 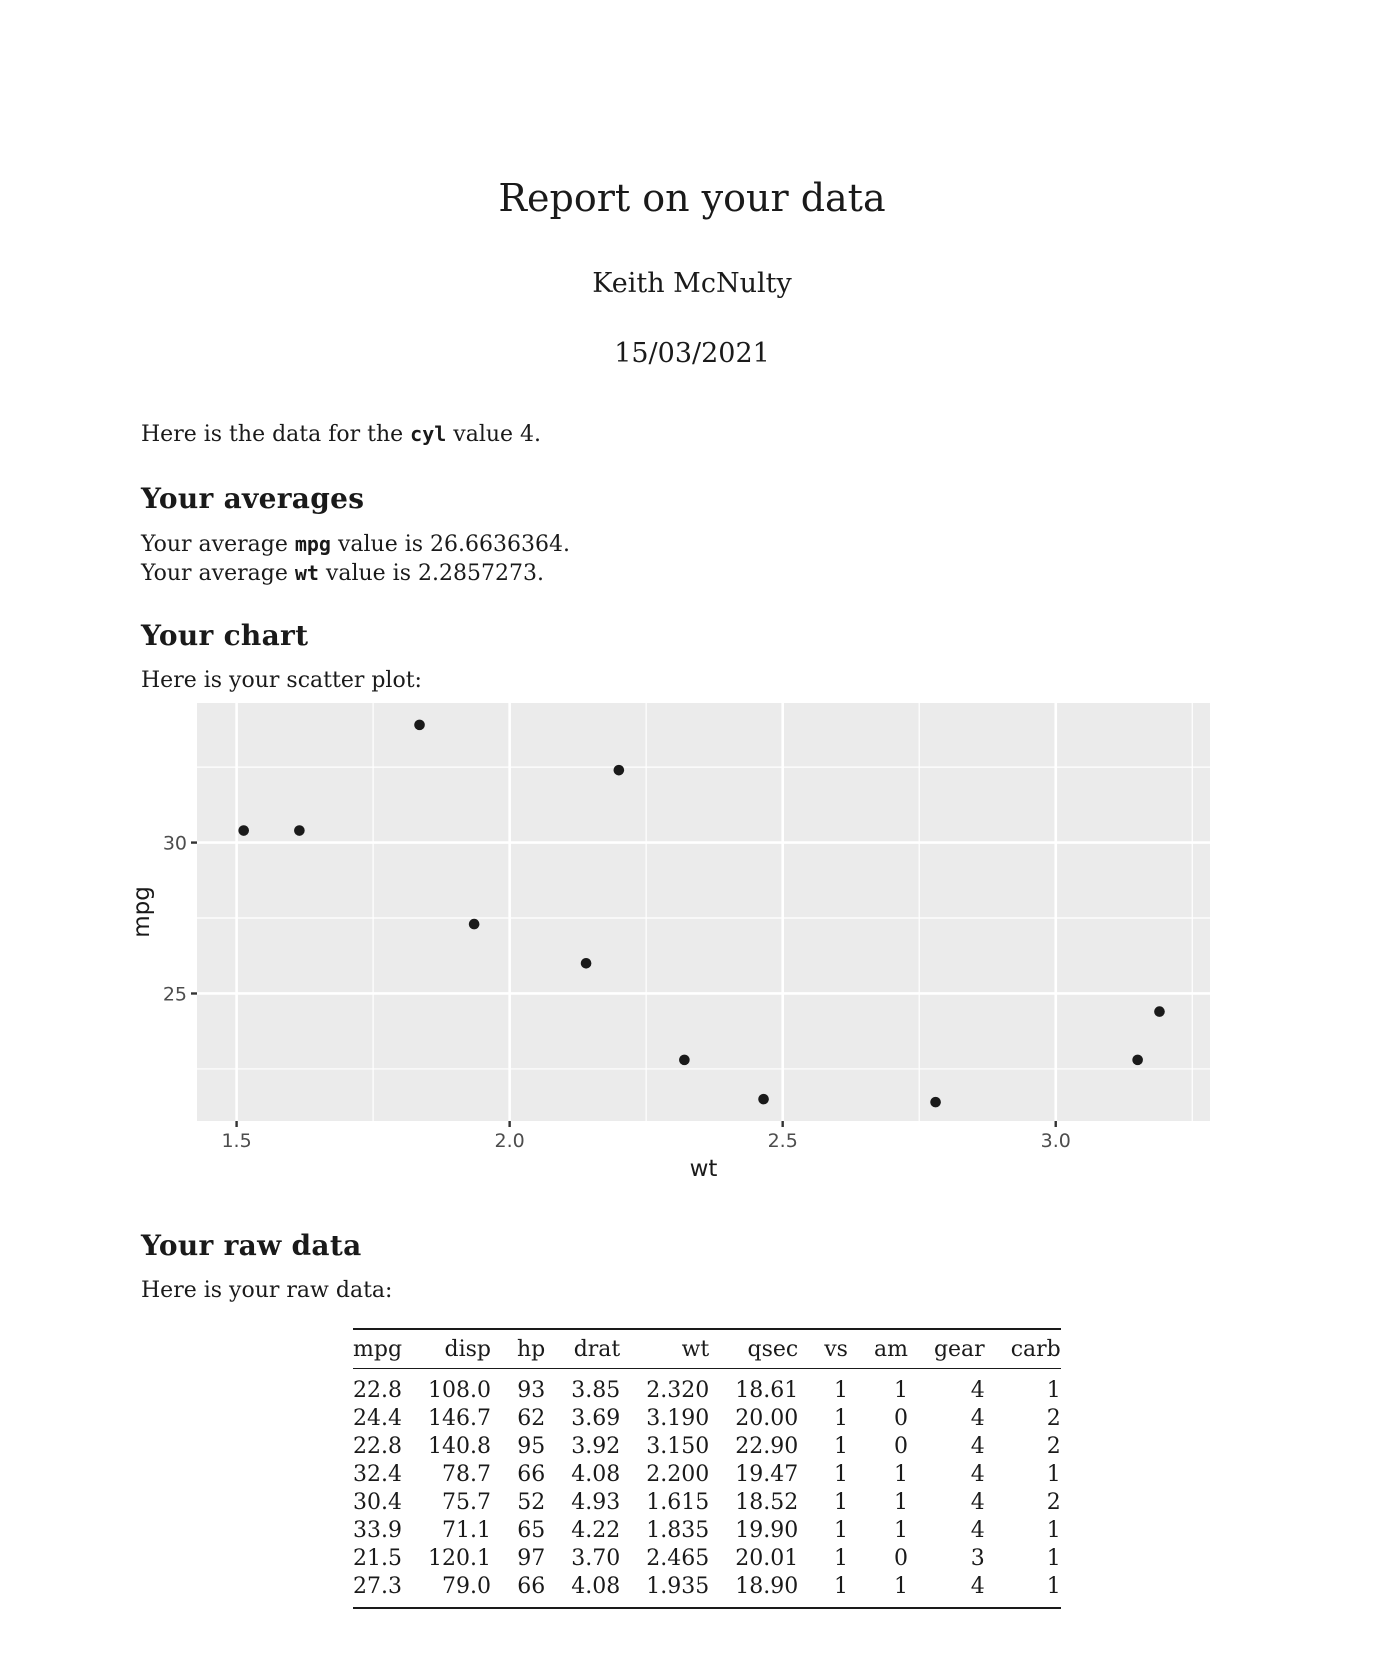 I want to click on x-tick-label: 3.0, so click(x=1056, y=1141).